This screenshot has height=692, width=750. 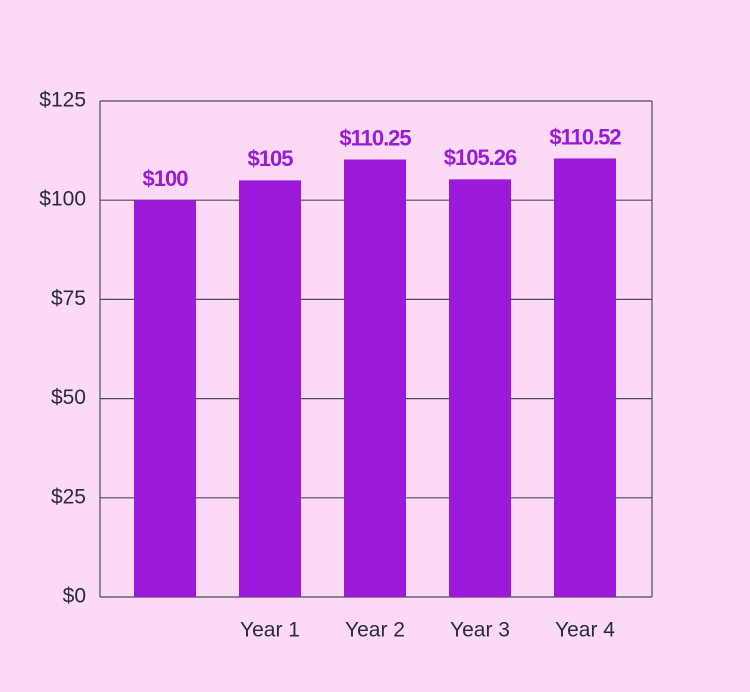 What do you see at coordinates (270, 630) in the screenshot?
I see `x-tick-label: Year 1` at bounding box center [270, 630].